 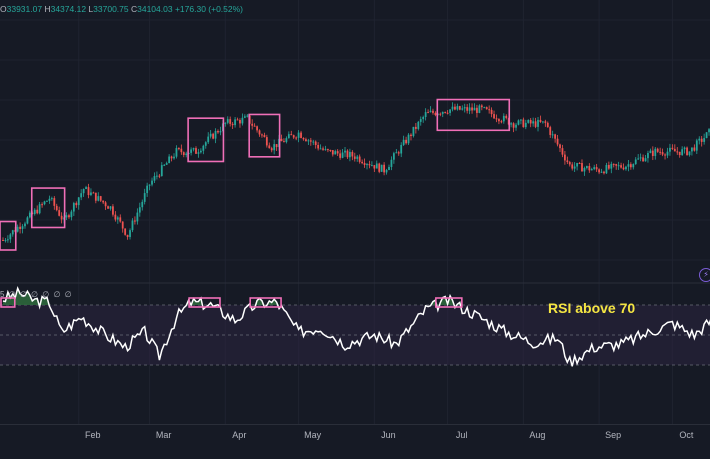 What do you see at coordinates (163, 435) in the screenshot?
I see `x-tick-label: Mar` at bounding box center [163, 435].